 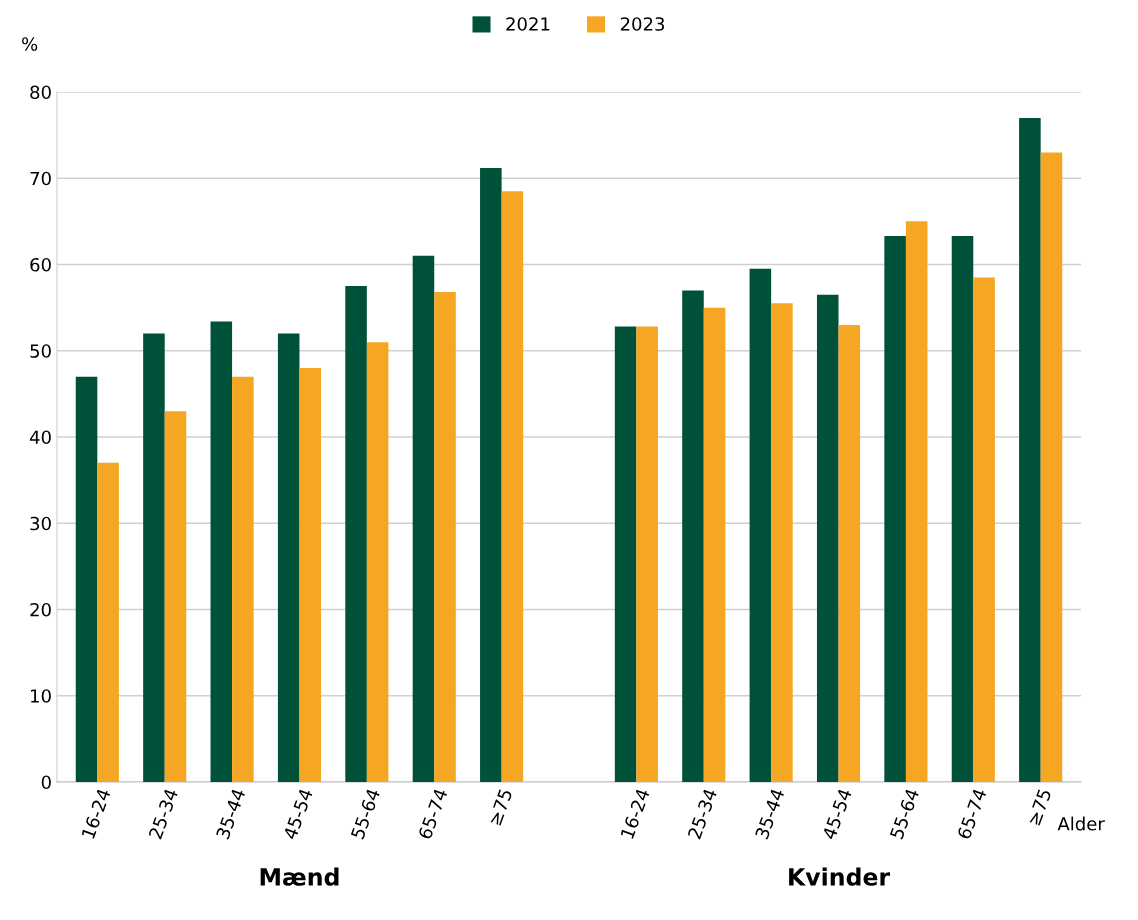 I want to click on y-tick-label: 70, so click(x=40, y=178).